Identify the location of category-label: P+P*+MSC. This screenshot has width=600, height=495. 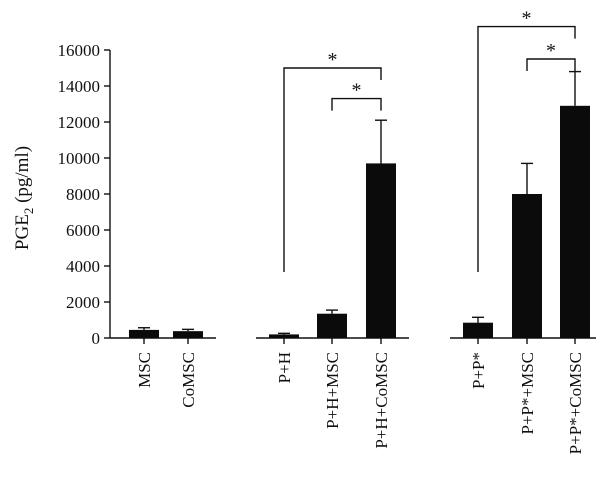
(527, 393).